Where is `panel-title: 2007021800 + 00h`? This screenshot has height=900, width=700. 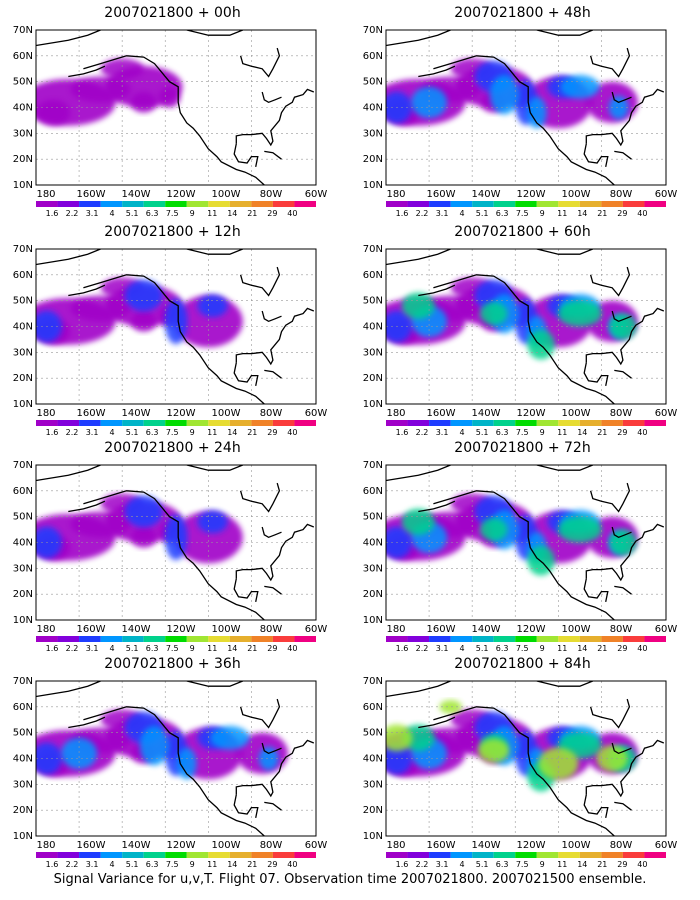
panel-title: 2007021800 + 00h is located at coordinates (172, 13).